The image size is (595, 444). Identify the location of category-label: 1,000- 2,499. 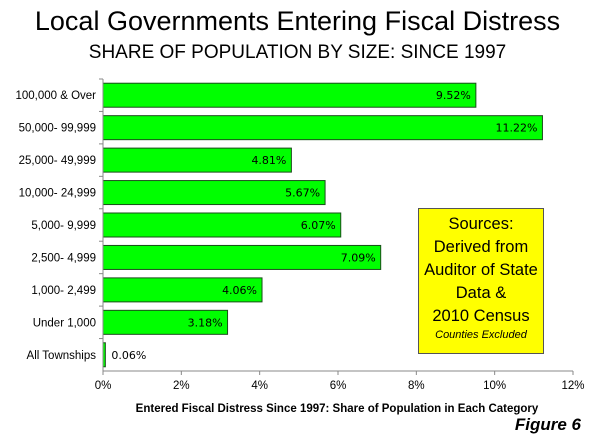
(63, 291).